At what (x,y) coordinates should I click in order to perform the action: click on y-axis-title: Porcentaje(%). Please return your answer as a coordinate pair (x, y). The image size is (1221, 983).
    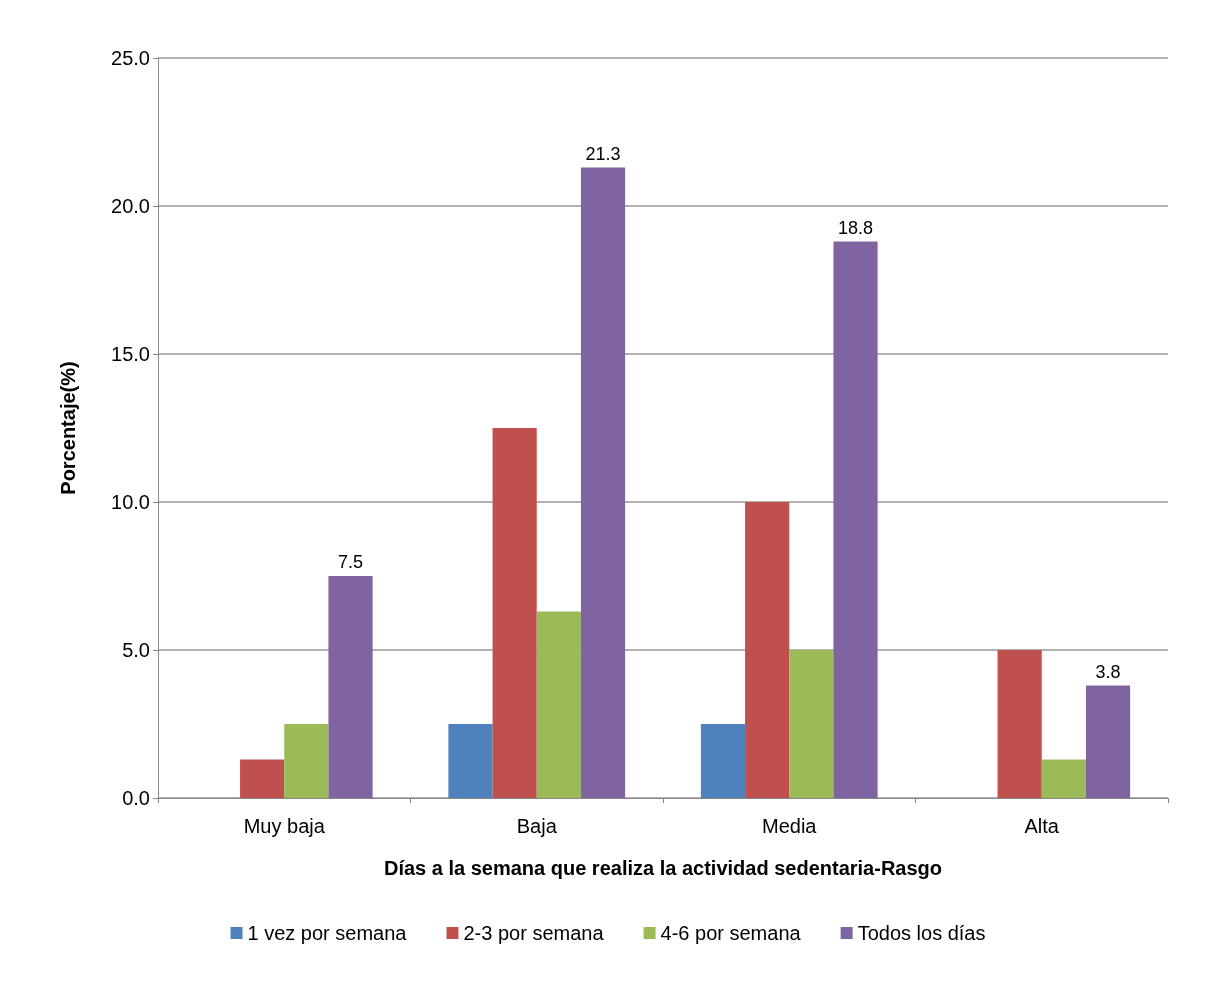
    Looking at the image, I should click on (68, 428).